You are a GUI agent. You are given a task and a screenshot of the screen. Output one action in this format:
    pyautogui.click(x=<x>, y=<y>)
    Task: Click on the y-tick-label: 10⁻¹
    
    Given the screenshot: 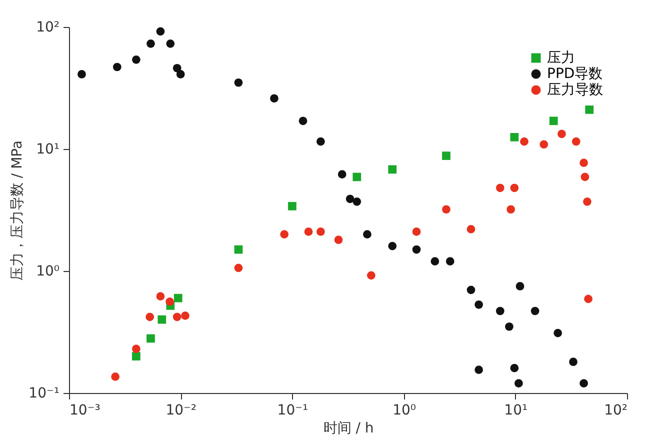 What is the action you would take?
    pyautogui.click(x=44, y=394)
    